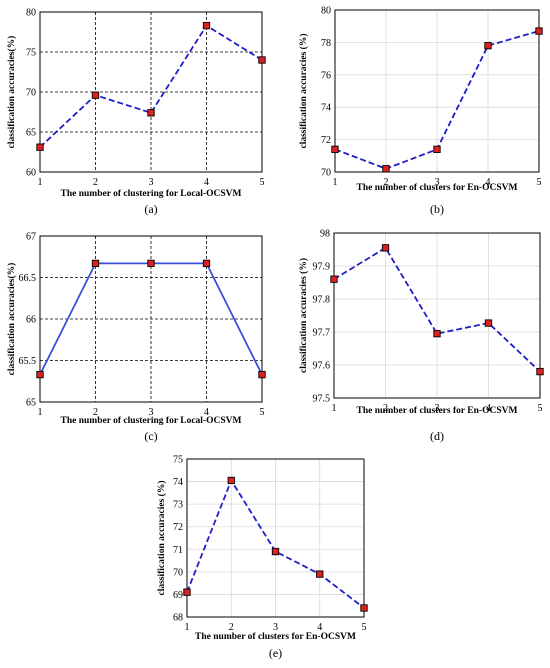 Image resolution: width=550 pixels, height=668 pixels. Describe the element at coordinates (178, 595) in the screenshot. I see `y-tick-label: 69` at that location.